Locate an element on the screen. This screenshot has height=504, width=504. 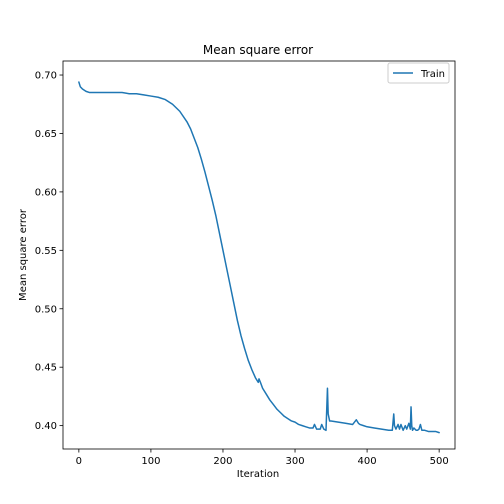
y-axis-label: Mean square error is located at coordinates (23, 254).